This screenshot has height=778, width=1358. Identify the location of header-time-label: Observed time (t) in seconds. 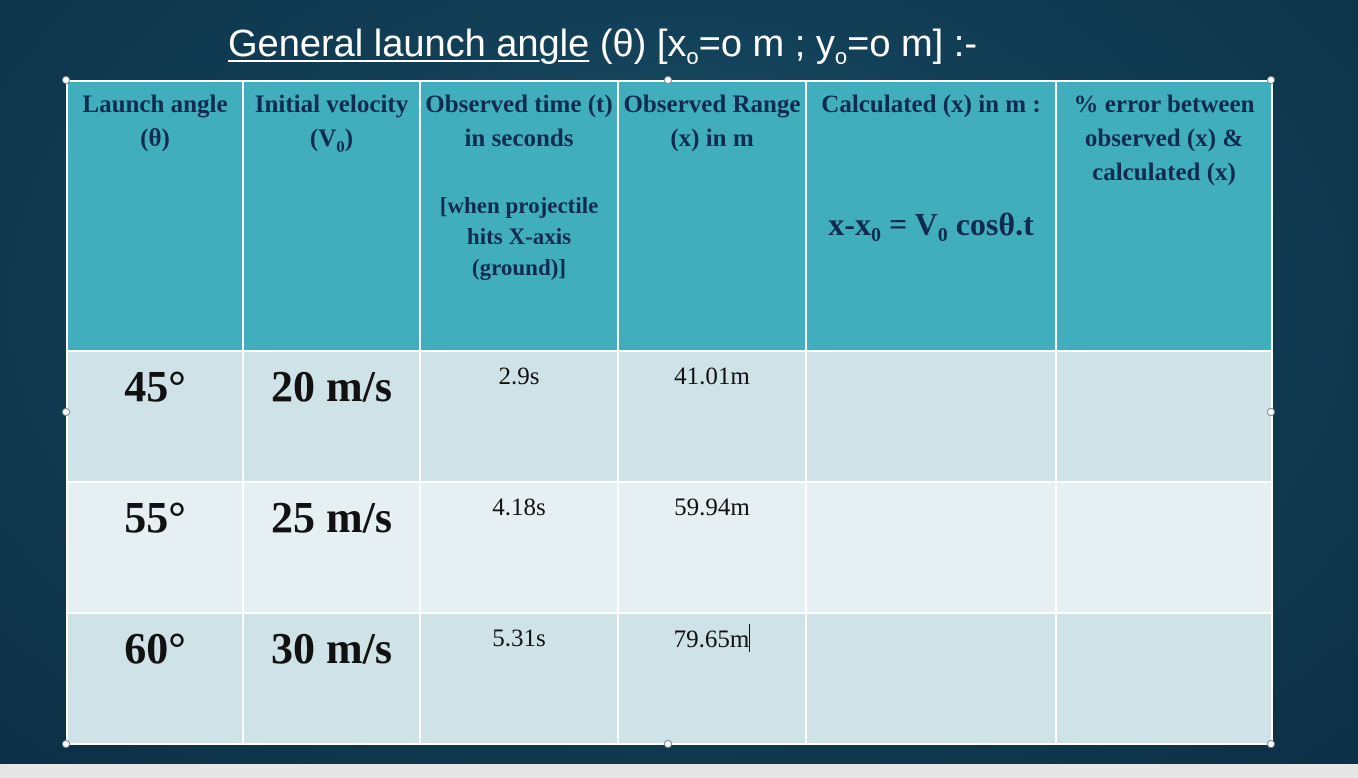
(519, 121).